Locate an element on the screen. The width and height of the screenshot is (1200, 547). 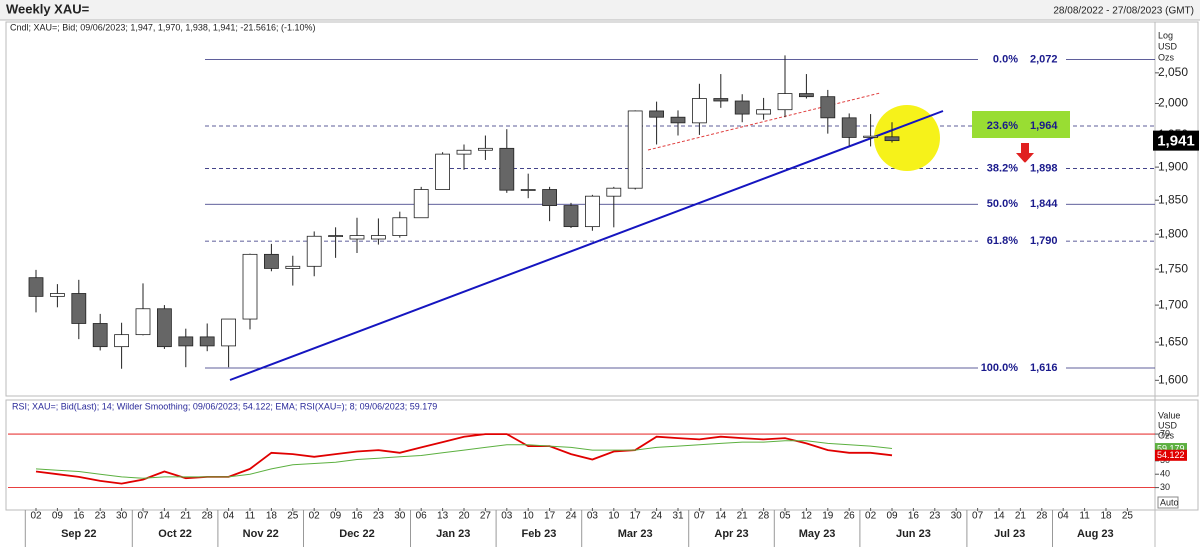
fib-ratio: 50.0% is located at coordinates (1002, 204).